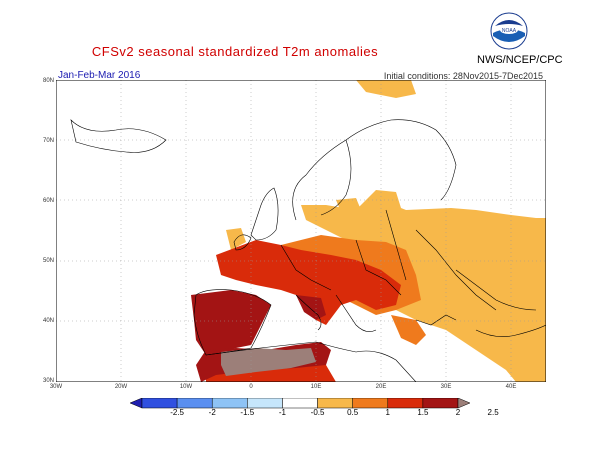 The image size is (599, 463). What do you see at coordinates (48, 81) in the screenshot?
I see `lat-label: 80N` at bounding box center [48, 81].